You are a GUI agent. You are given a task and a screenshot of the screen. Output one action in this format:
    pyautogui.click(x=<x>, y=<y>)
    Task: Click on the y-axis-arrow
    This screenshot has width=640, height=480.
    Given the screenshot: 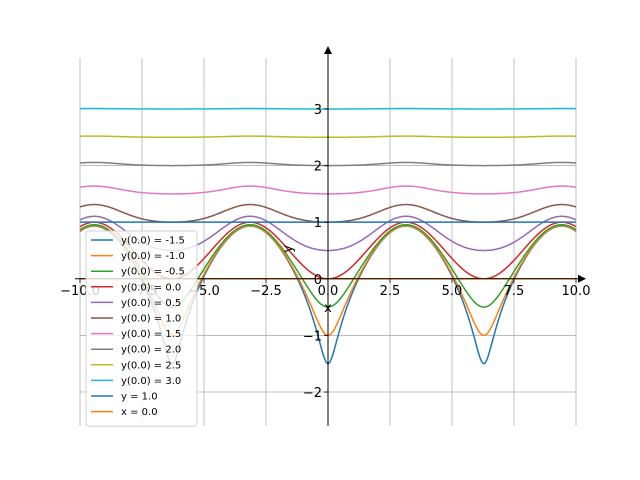 What is the action you would take?
    pyautogui.click(x=328, y=50)
    